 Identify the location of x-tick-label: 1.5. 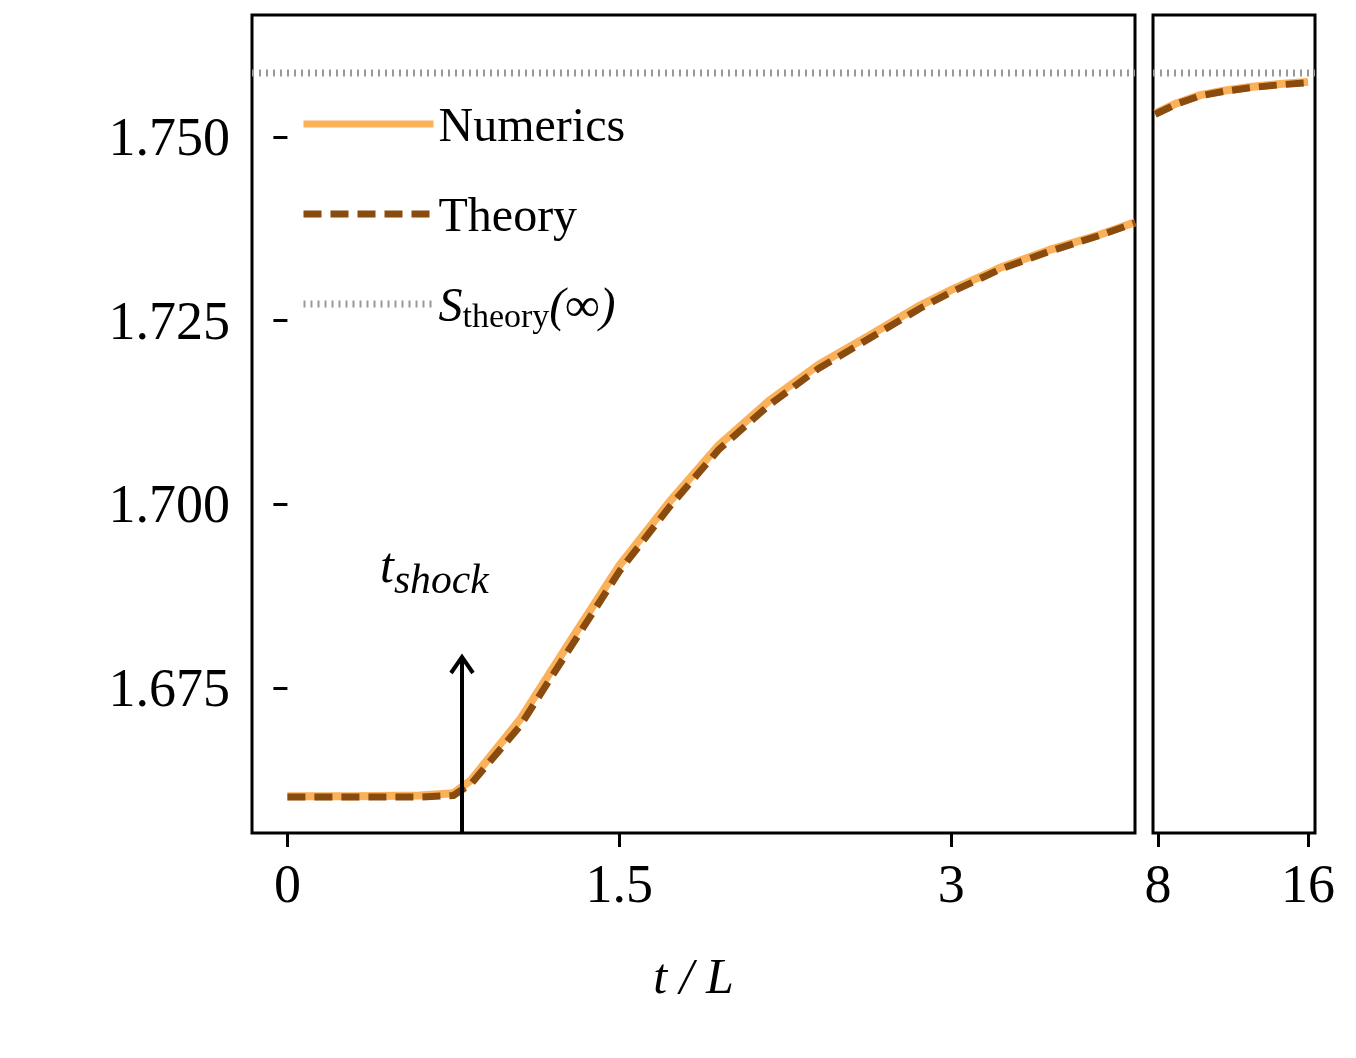
(619, 884).